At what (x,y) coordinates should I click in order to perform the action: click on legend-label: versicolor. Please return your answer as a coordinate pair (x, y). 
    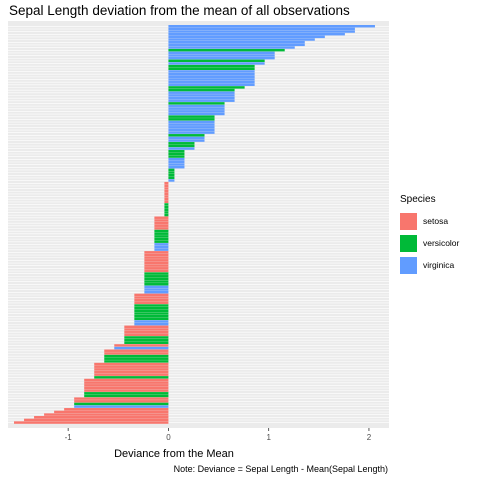
    Looking at the image, I should click on (441, 243).